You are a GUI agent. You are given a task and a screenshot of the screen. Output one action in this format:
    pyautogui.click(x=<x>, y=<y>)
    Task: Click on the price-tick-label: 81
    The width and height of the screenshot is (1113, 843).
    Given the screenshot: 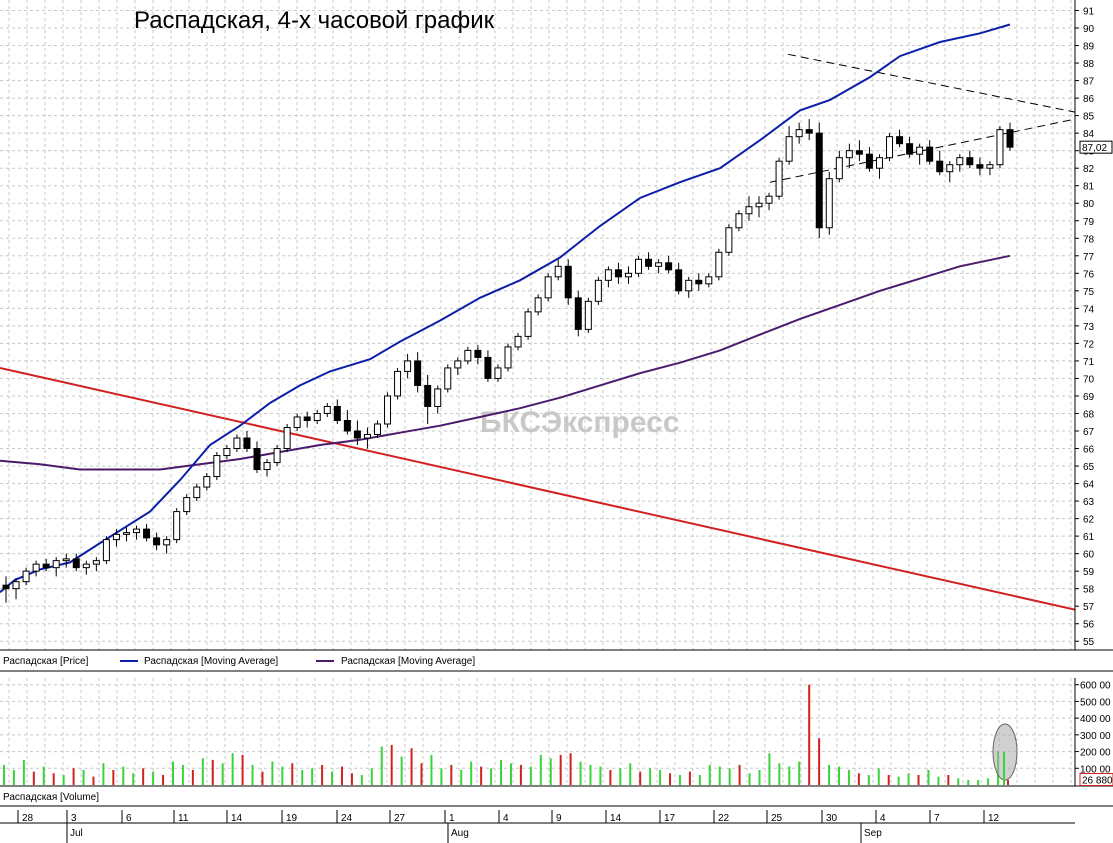 What is the action you would take?
    pyautogui.click(x=1089, y=187)
    